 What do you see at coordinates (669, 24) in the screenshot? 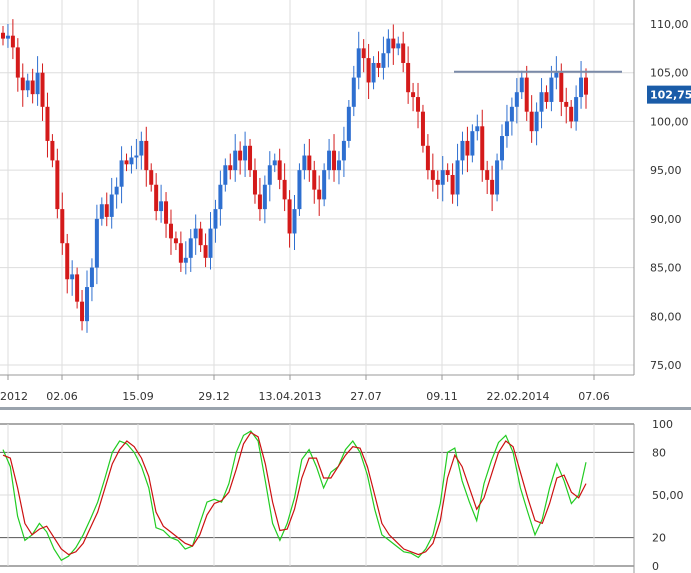
I see `price-y-tick-label: 110,00` at bounding box center [669, 24].